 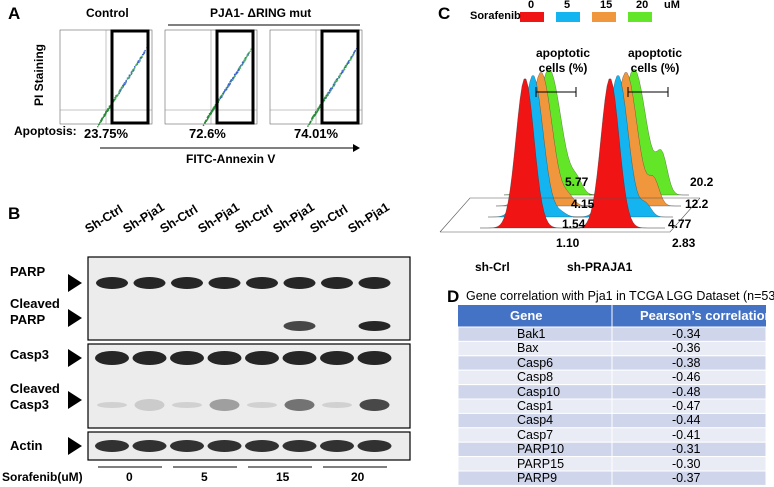 I want to click on gene-cell: Casp7, so click(x=535, y=434).